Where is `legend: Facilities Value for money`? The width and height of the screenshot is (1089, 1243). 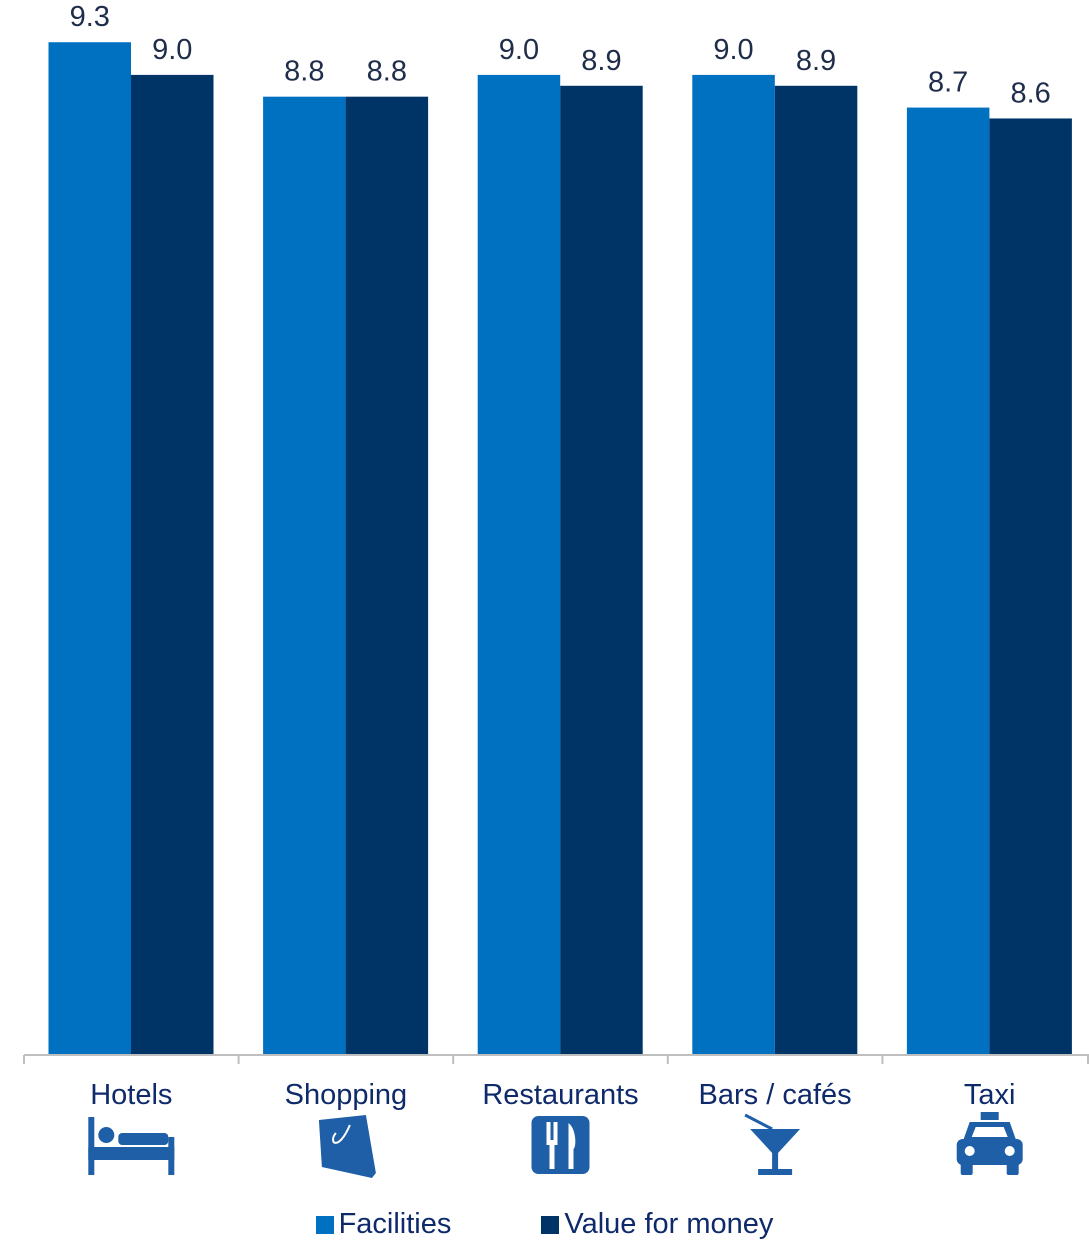
legend: Facilities Value for money is located at coordinates (544, 1224).